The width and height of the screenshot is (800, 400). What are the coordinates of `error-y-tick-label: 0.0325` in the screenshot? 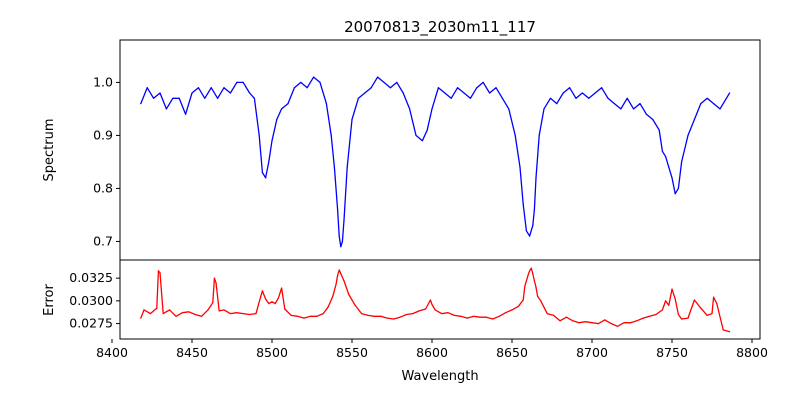 It's located at (91, 277).